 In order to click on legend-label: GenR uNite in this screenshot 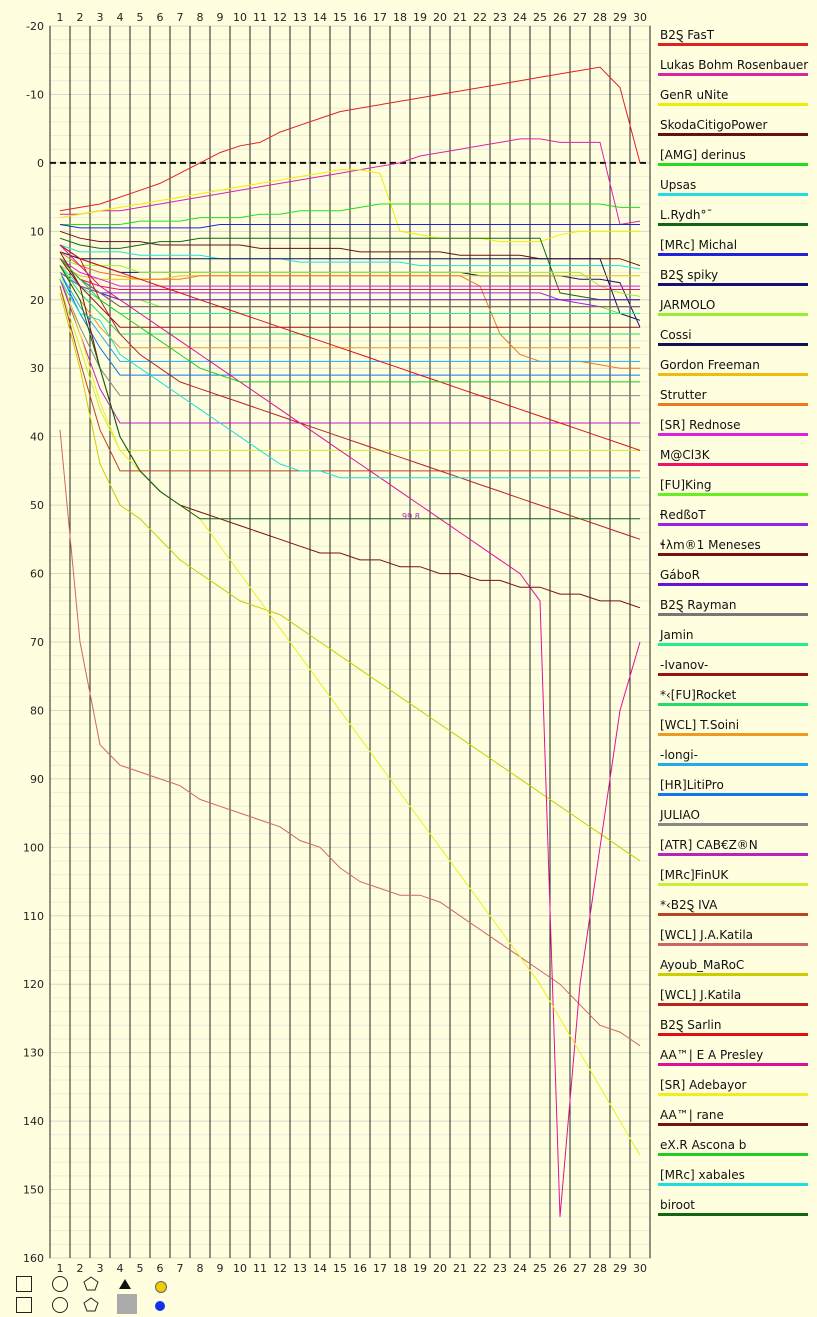, I will do `click(694, 95)`.